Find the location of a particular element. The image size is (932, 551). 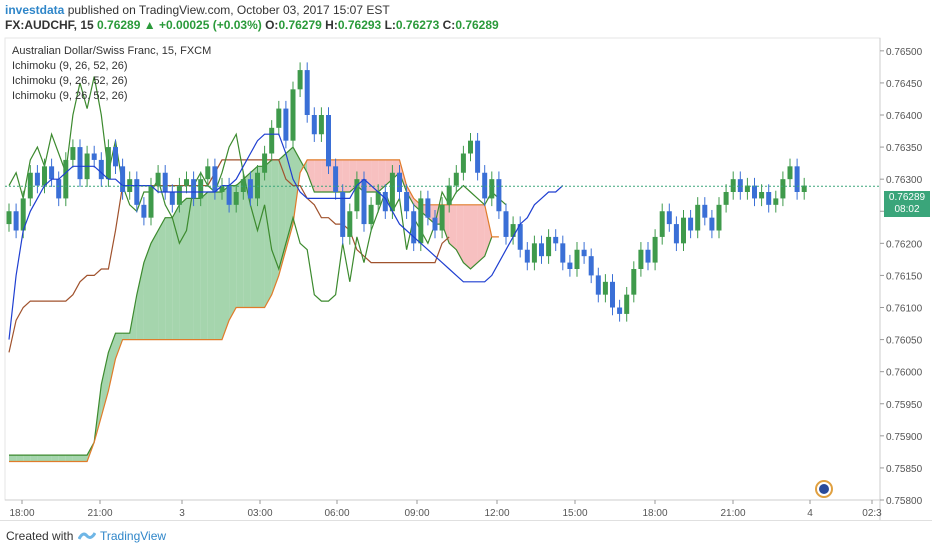

author-name: investdata is located at coordinates (35, 10).